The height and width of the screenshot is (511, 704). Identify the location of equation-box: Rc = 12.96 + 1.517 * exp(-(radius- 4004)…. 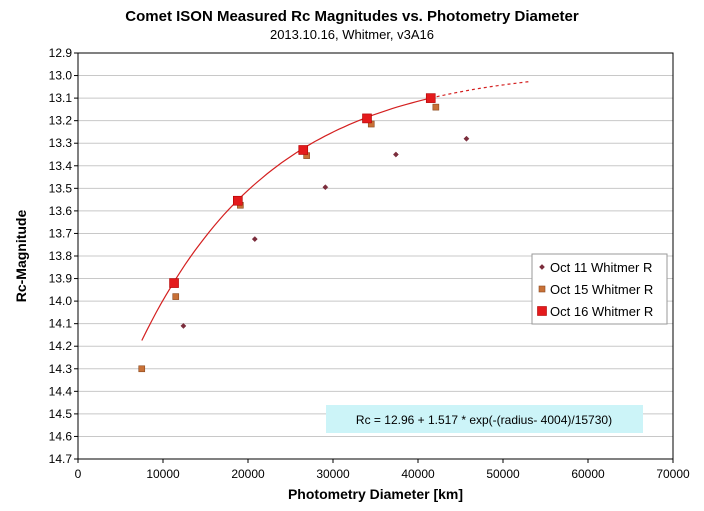
(484, 419).